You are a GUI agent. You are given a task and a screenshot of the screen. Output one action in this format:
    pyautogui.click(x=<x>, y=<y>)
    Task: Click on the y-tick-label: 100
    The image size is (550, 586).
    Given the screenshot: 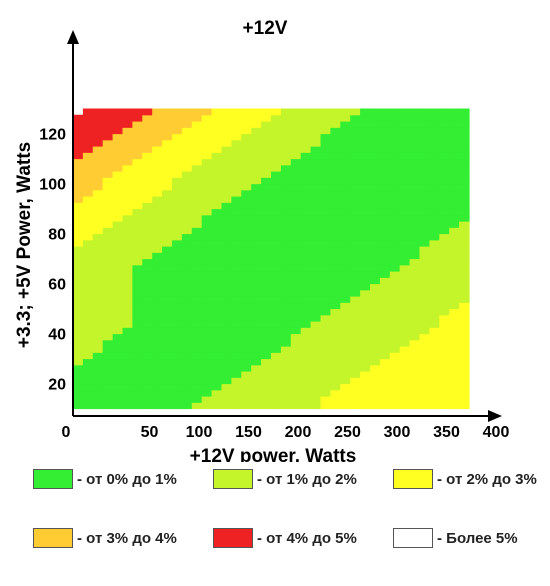 What is the action you would take?
    pyautogui.click(x=52, y=185)
    